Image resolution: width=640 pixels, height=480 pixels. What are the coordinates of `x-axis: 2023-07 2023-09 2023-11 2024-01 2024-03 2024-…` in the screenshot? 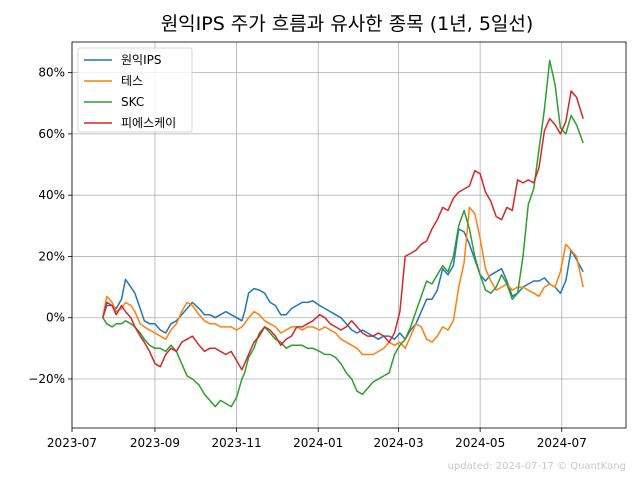 It's located at (317, 439).